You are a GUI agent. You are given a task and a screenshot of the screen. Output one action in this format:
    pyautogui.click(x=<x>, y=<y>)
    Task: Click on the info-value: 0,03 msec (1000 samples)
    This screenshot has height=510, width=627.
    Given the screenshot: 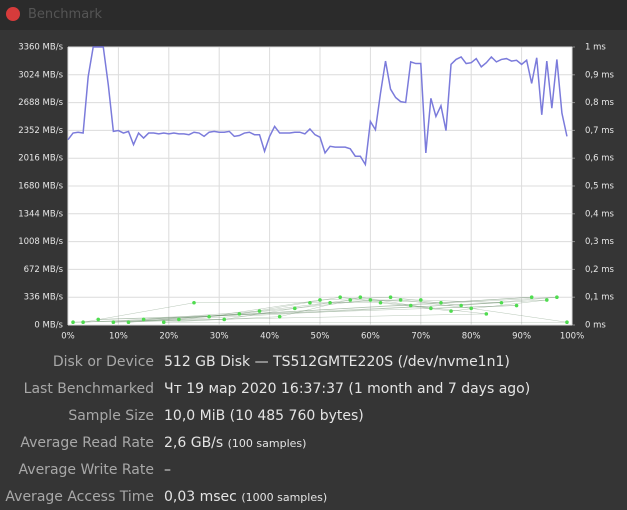 What is the action you would take?
    pyautogui.click(x=245, y=497)
    